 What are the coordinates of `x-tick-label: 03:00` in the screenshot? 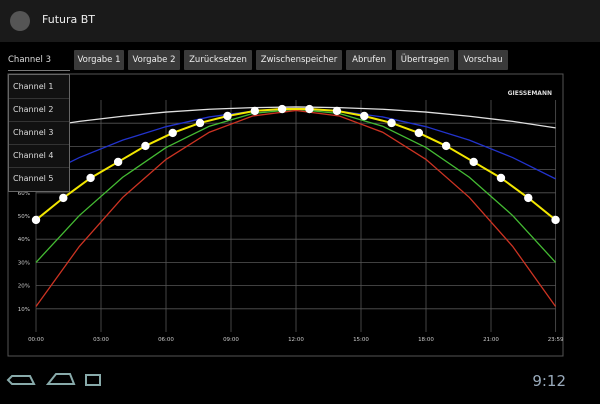 It's located at (101, 340).